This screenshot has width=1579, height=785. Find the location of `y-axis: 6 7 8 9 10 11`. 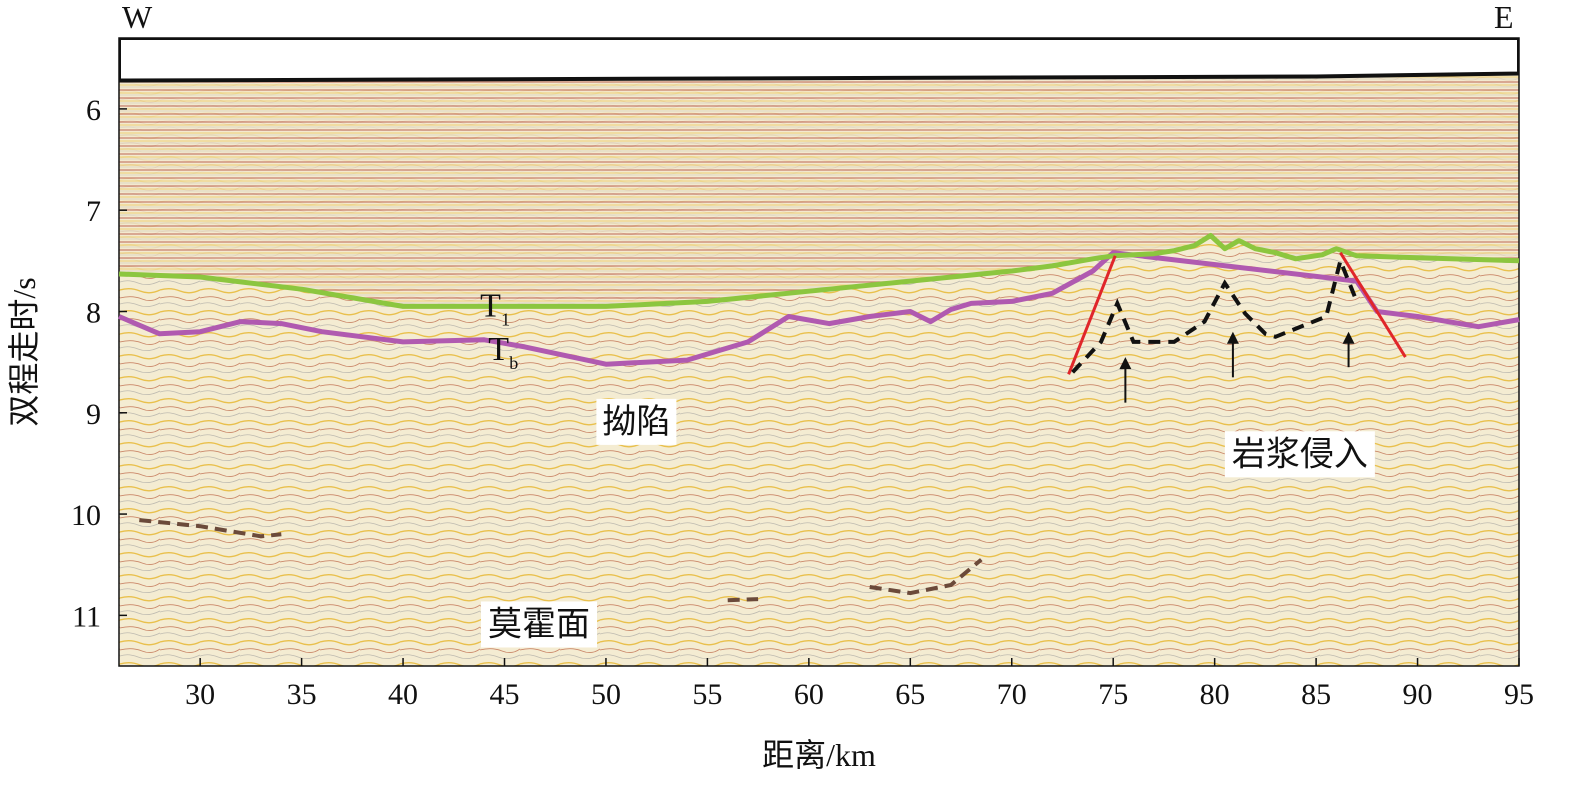

y-axis: 6 7 8 9 10 11 is located at coordinates (99, 363).